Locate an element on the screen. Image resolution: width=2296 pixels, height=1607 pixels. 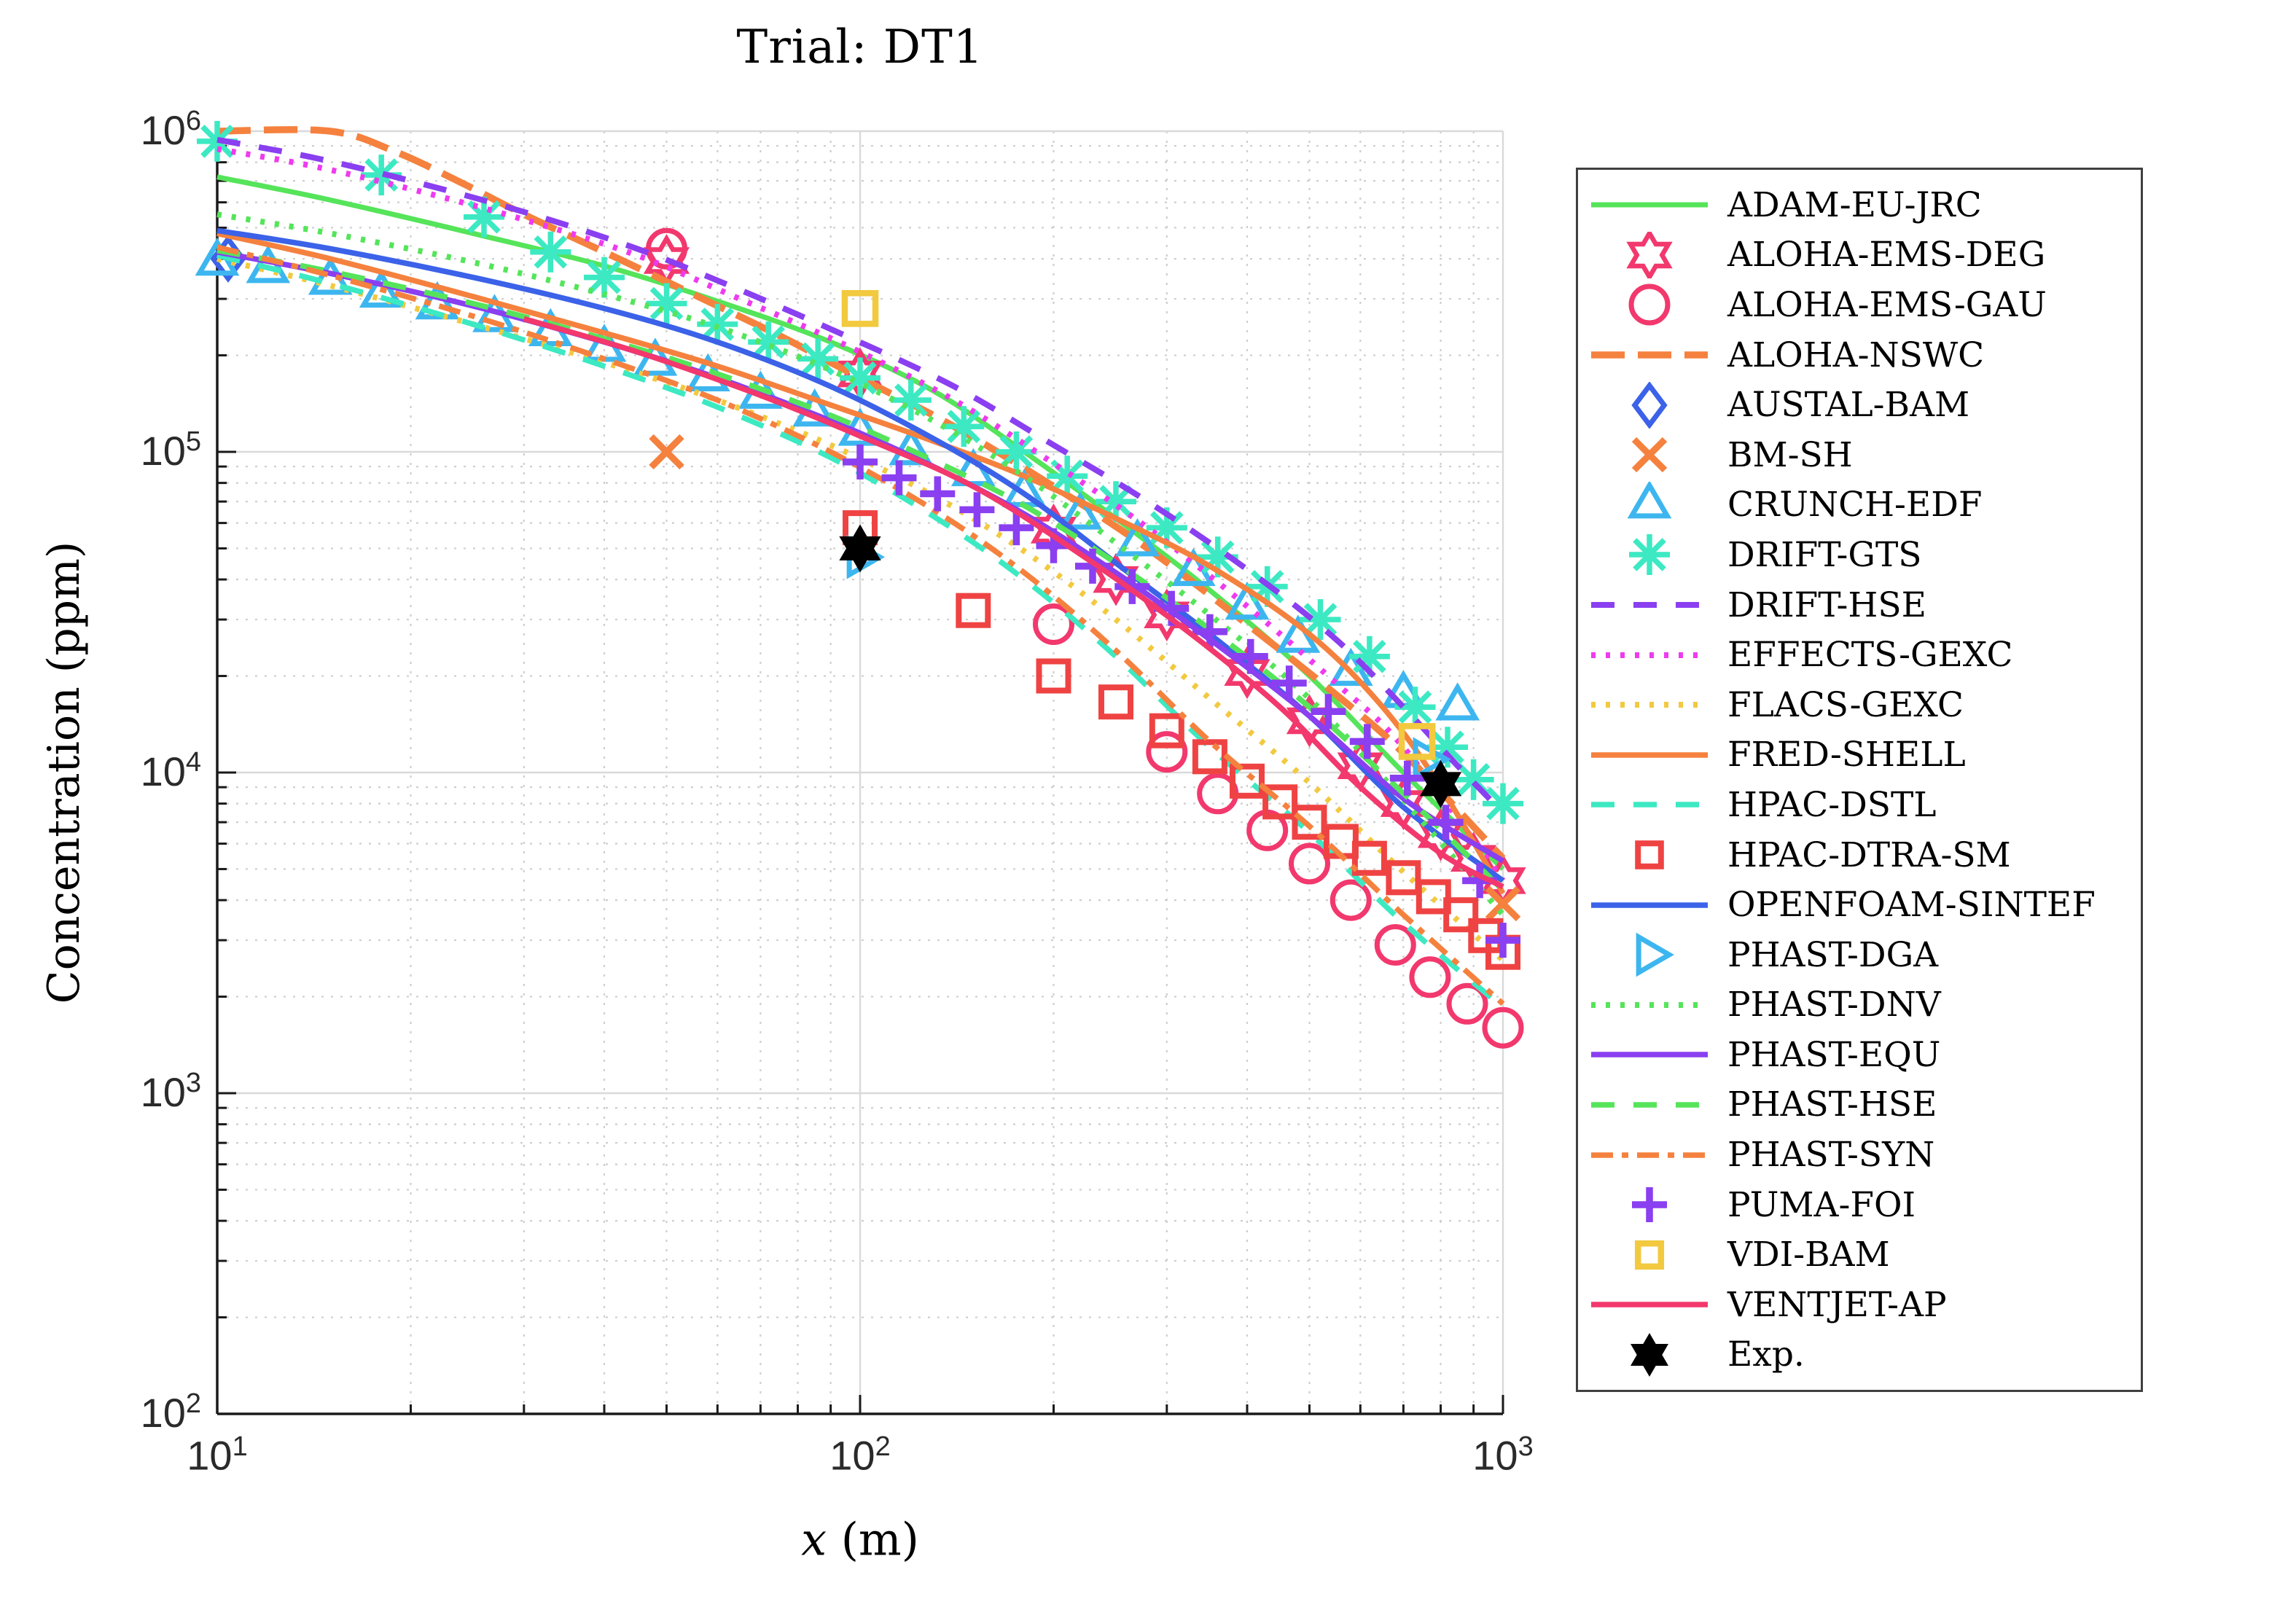
y-tick-label: 10⁴ is located at coordinates (171, 770).